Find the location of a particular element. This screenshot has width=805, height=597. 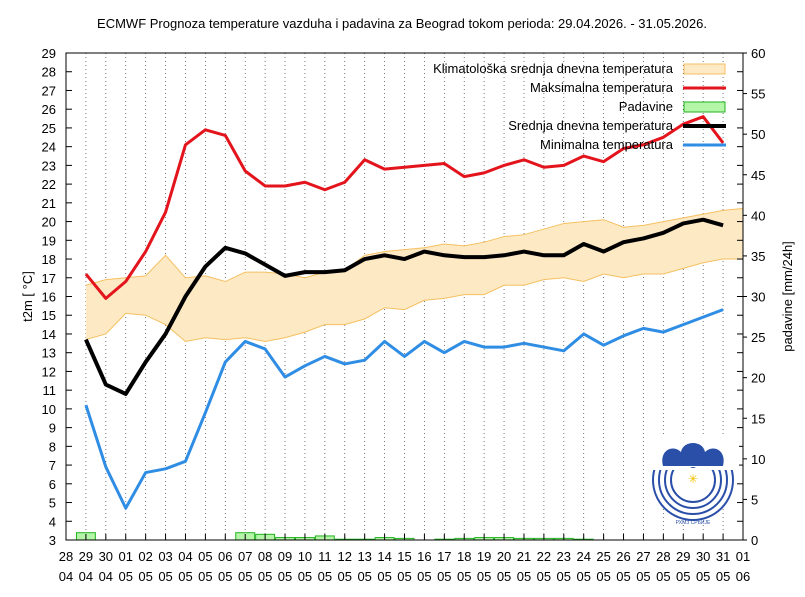

y-tick-label: 12 is located at coordinates (49, 371).